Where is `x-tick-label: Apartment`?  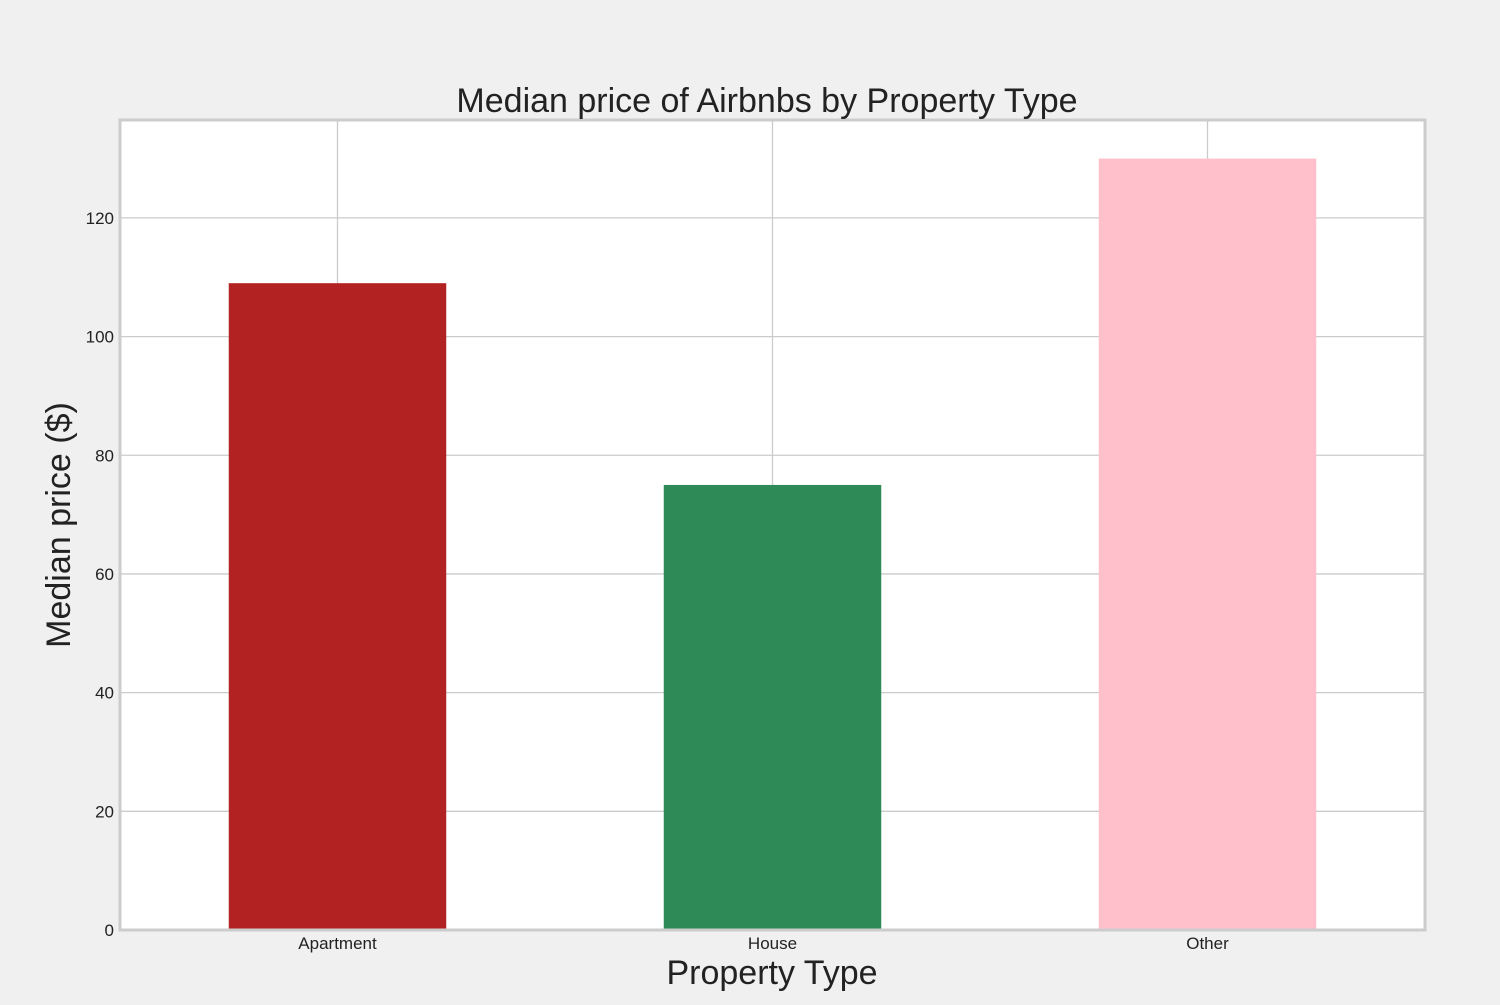
x-tick-label: Apartment is located at coordinates (337, 943).